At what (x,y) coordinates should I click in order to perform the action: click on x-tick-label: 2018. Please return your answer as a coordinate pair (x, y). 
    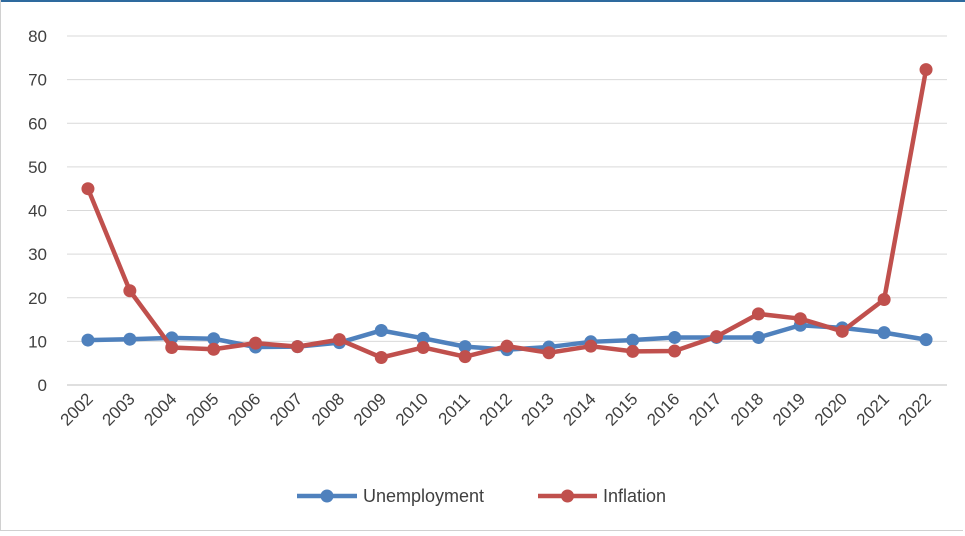
    Looking at the image, I should click on (747, 409).